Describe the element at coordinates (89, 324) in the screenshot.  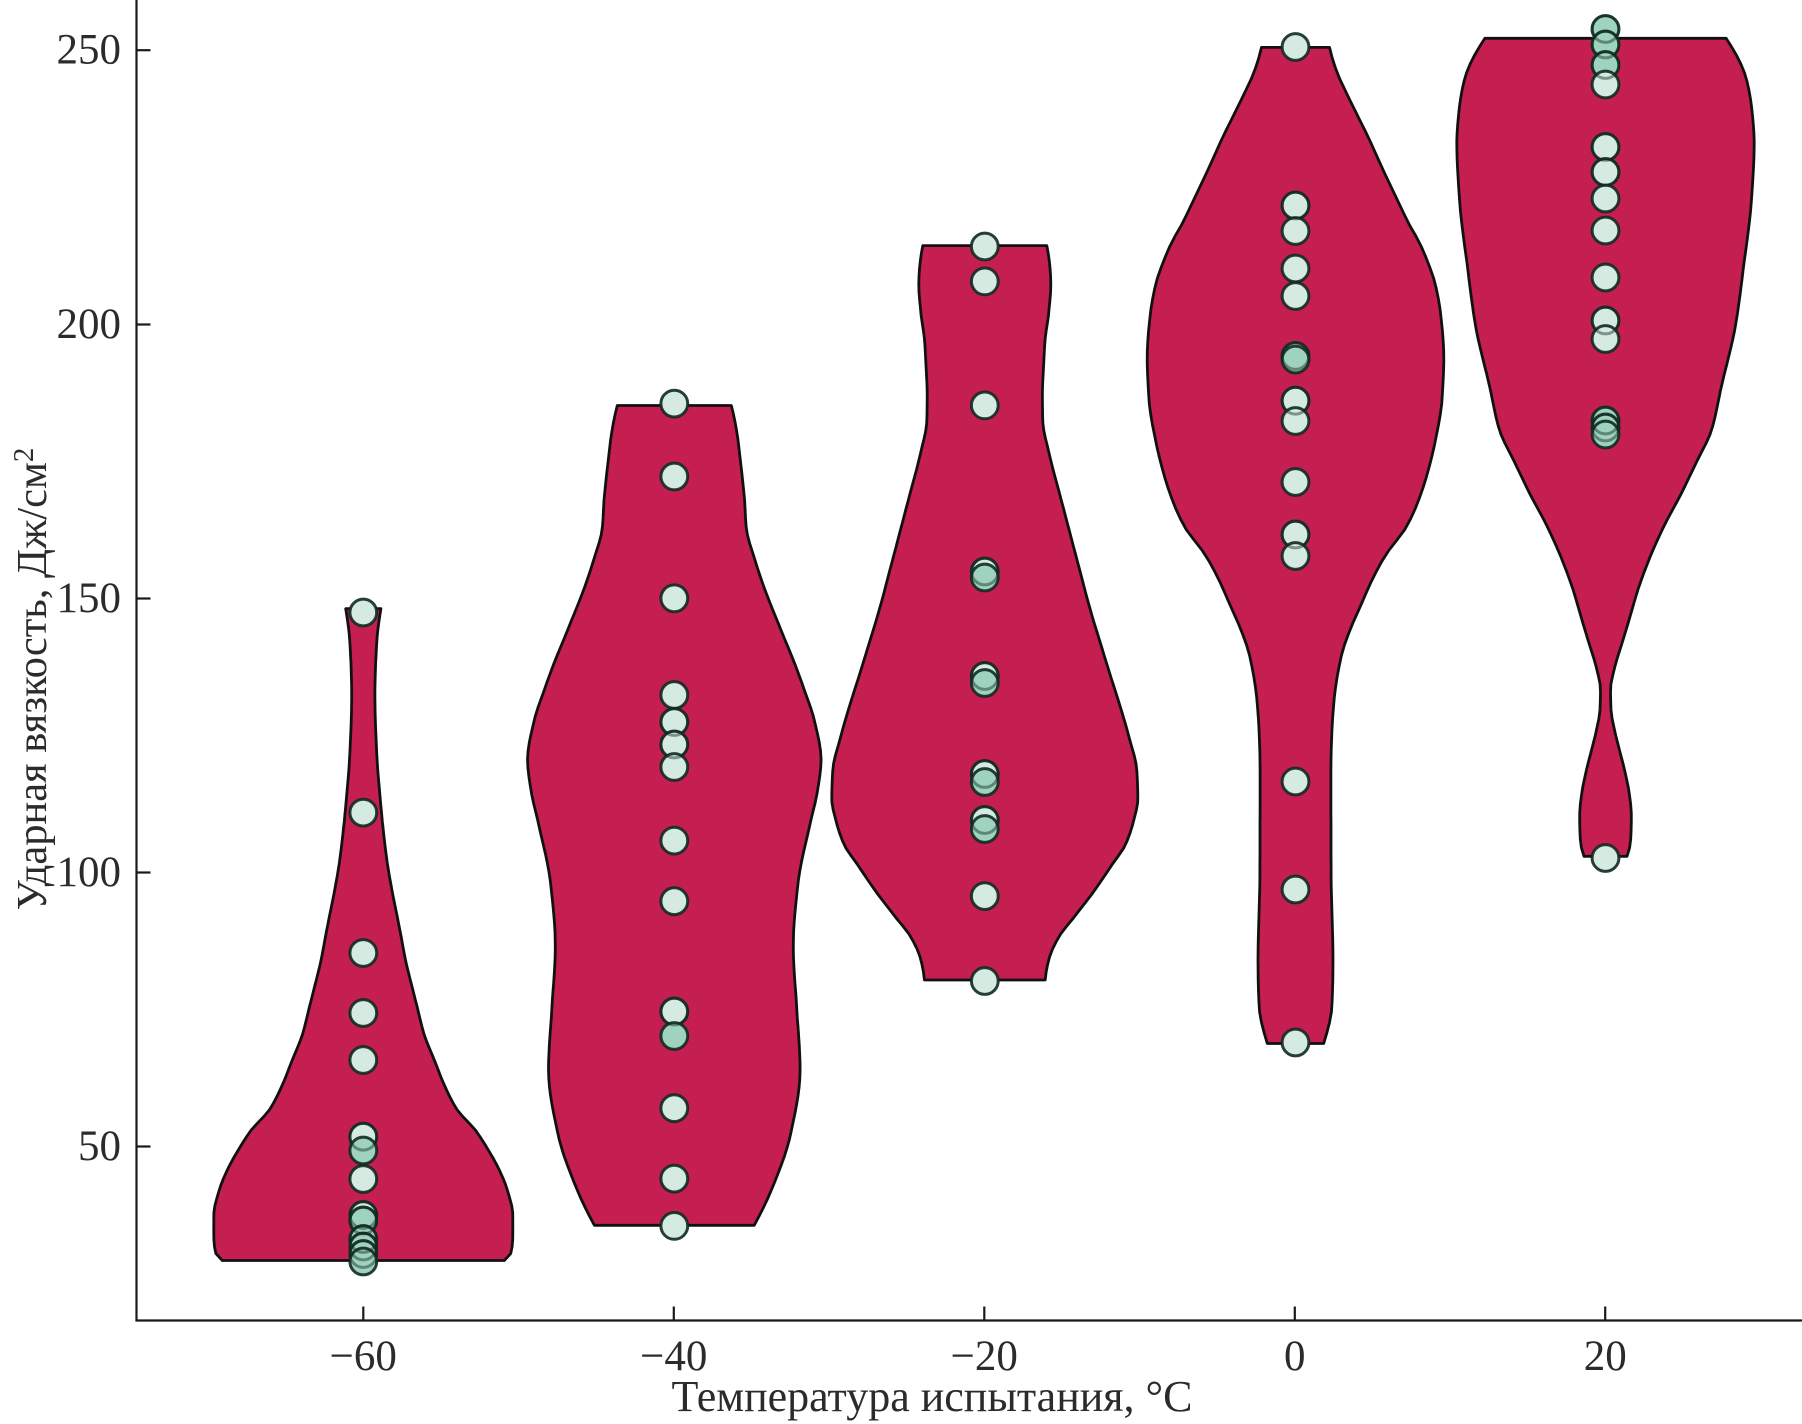
I see `svg-text: 200` at that location.